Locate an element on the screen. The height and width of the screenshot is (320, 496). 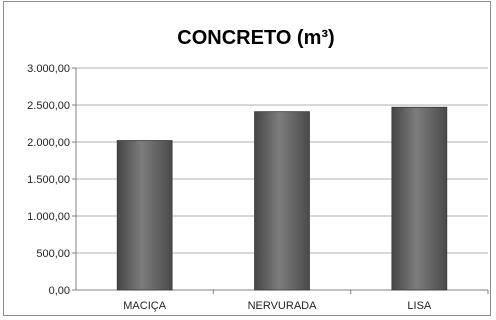
x-category-label: NERVURADA is located at coordinates (283, 306).